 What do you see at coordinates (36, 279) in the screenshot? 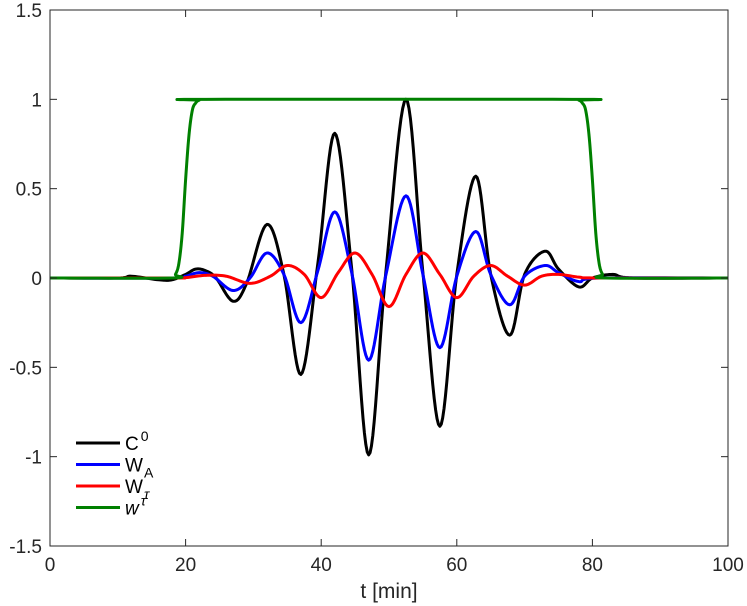
I see `y-tick-label: 0` at bounding box center [36, 279].